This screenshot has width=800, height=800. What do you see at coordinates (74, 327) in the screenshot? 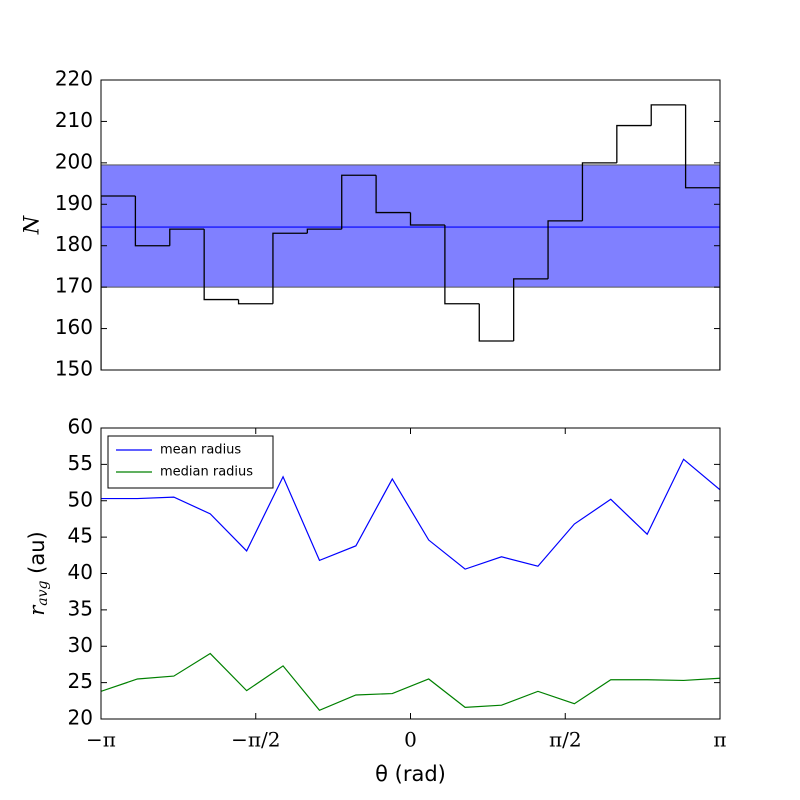
I see `y-tick-label: 160` at bounding box center [74, 327].